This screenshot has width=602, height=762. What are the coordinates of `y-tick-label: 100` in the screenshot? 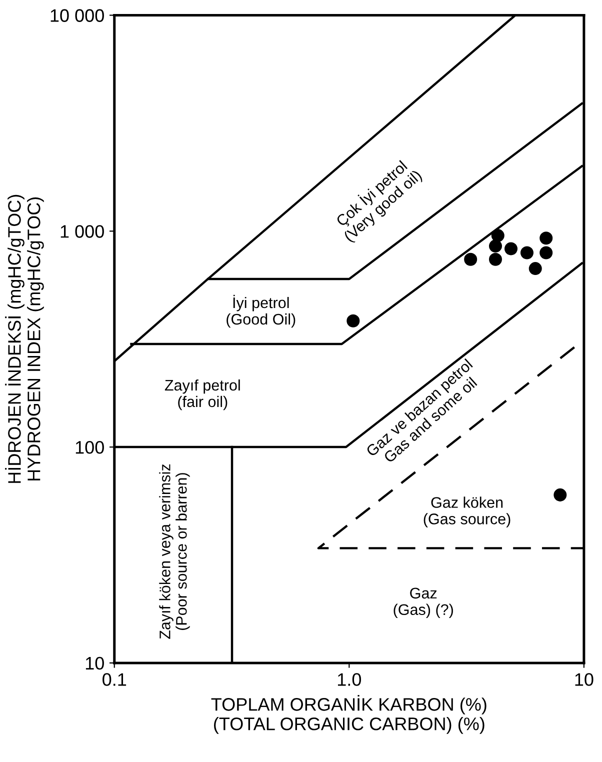 It's located at (90, 447).